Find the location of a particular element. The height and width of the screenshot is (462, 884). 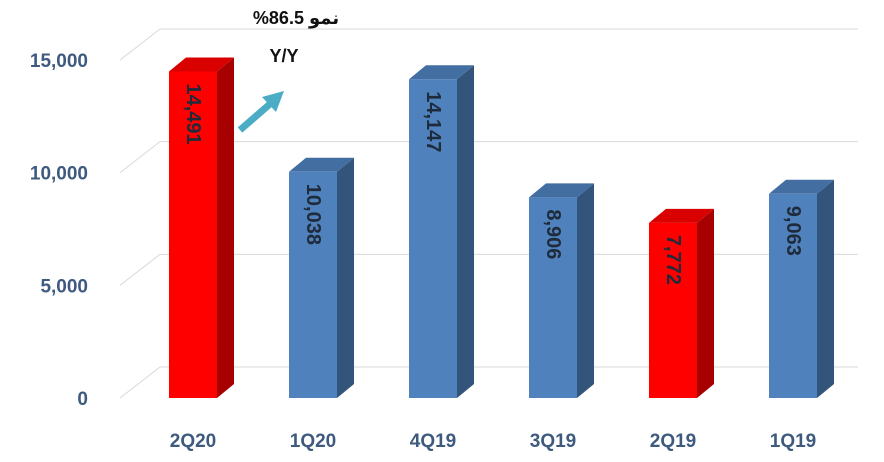

data-label: 14,147 is located at coordinates (433, 121).